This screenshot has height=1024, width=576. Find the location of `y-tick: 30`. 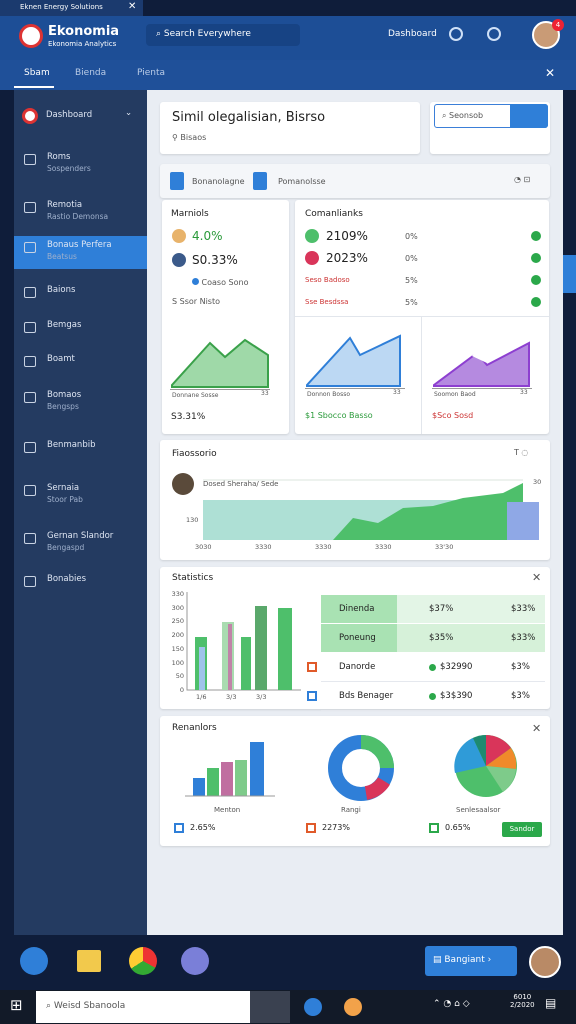

y-tick: 30 is located at coordinates (537, 482).